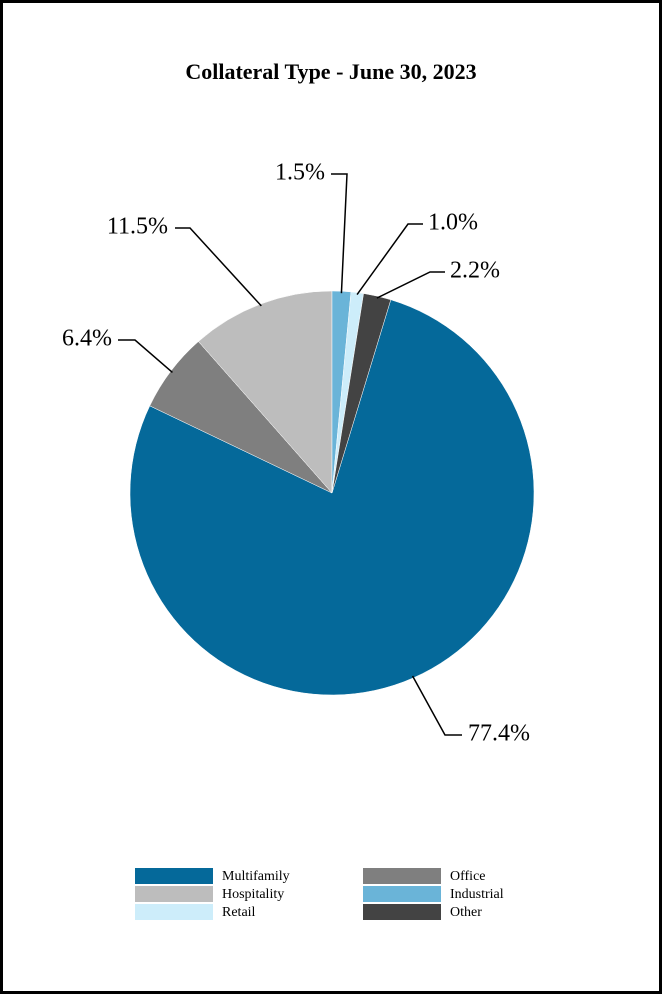 The width and height of the screenshot is (662, 999). What do you see at coordinates (137, 227) in the screenshot?
I see `data-label: 11.5%` at bounding box center [137, 227].